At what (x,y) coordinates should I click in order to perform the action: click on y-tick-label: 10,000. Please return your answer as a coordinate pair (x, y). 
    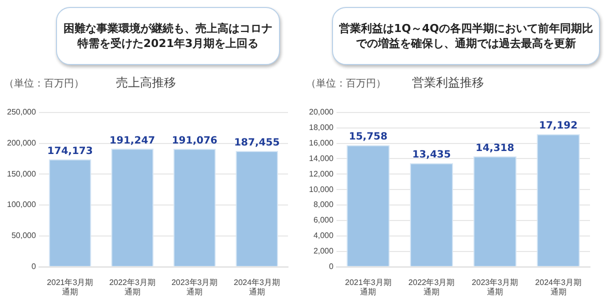
    Looking at the image, I should click on (321, 189).